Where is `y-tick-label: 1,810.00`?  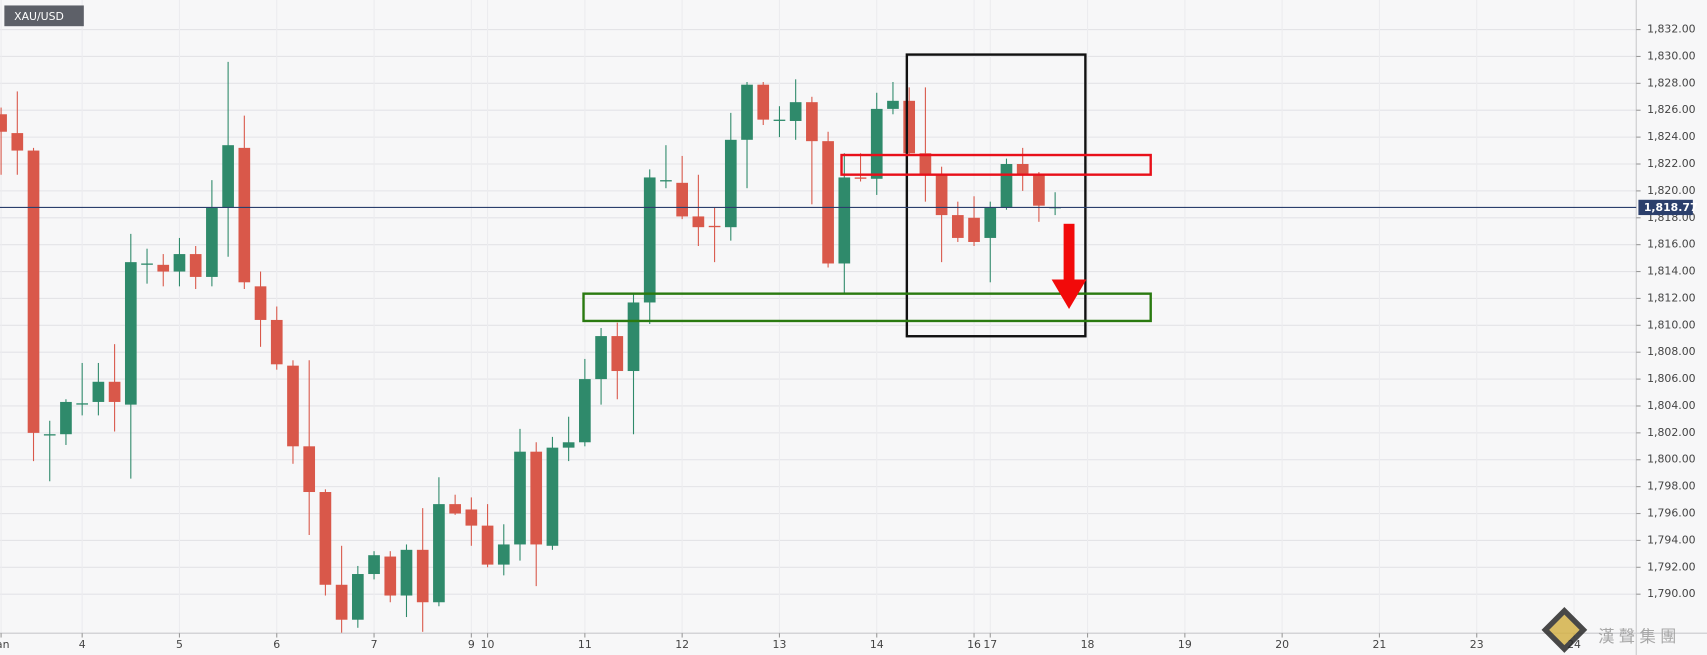 y-tick-label: 1,810.00 is located at coordinates (1671, 324).